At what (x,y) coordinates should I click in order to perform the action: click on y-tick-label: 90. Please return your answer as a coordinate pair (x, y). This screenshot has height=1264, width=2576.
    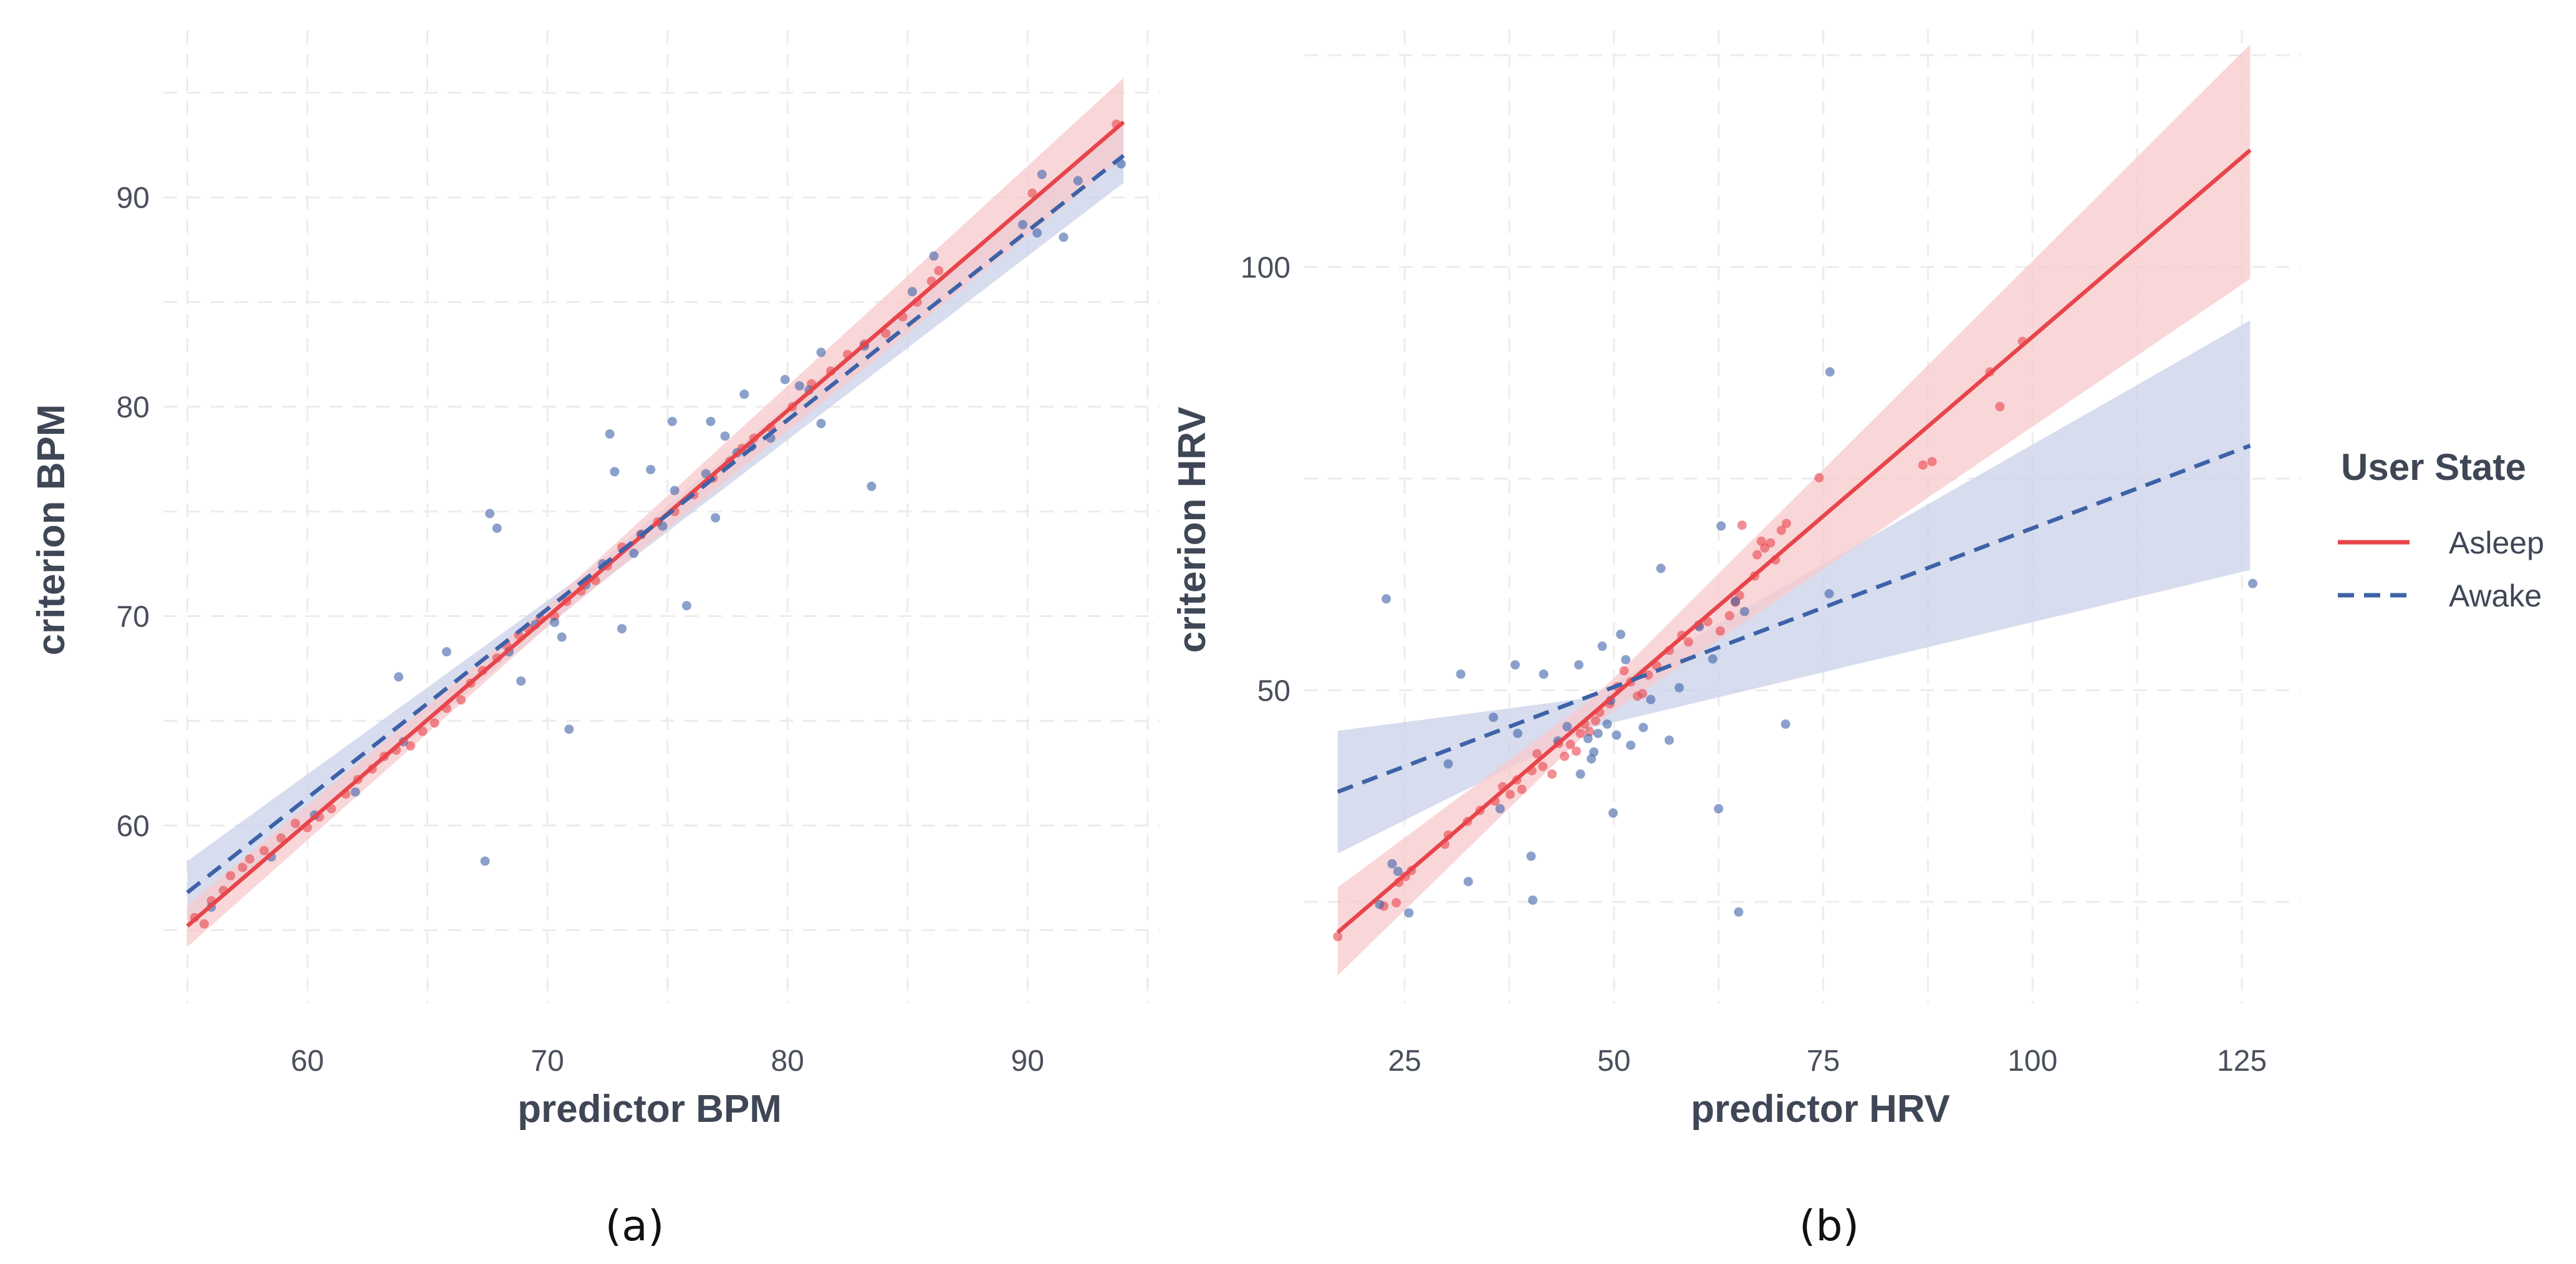
    Looking at the image, I should click on (133, 198).